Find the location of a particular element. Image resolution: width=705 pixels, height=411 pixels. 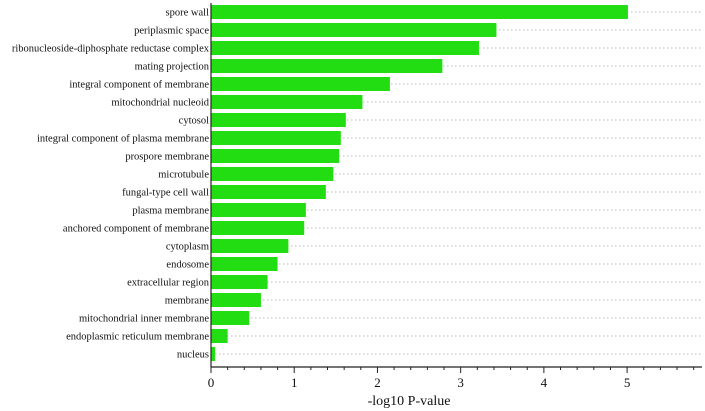

category-label: endosome is located at coordinates (187, 265).